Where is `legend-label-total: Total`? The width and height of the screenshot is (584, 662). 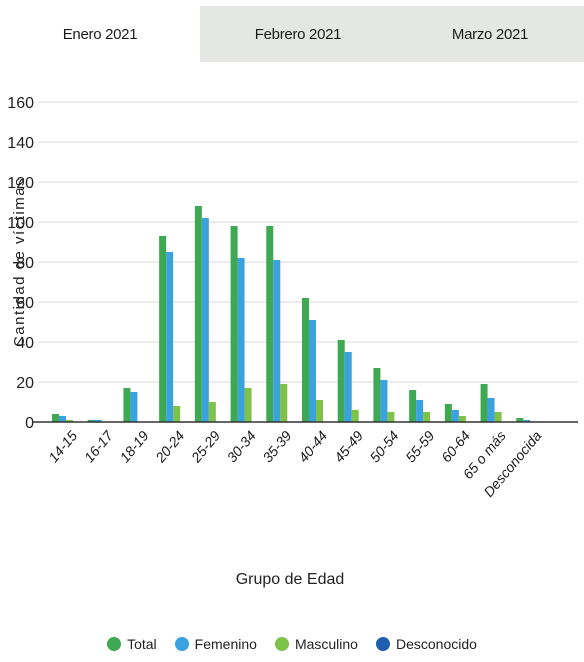 legend-label-total: Total is located at coordinates (142, 644).